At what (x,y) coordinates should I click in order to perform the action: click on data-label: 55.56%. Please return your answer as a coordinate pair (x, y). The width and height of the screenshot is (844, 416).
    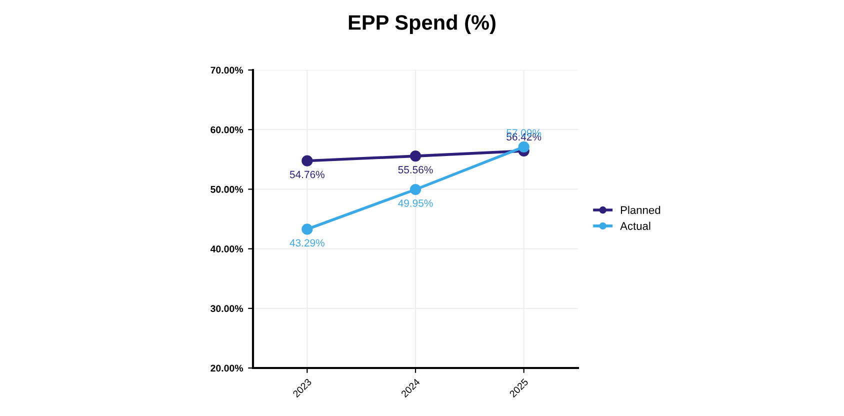
    Looking at the image, I should click on (415, 170).